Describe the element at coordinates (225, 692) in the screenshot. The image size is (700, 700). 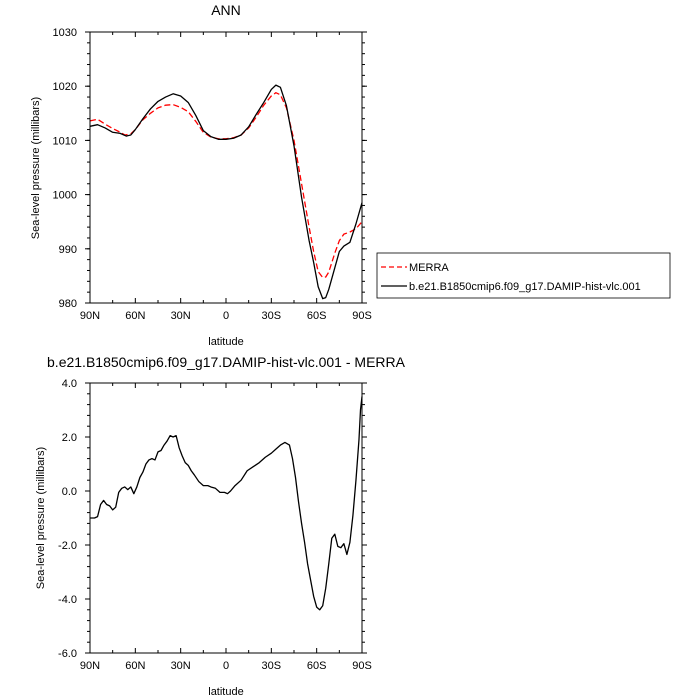
I see `bottom-chart-xlabel: latitude` at that location.